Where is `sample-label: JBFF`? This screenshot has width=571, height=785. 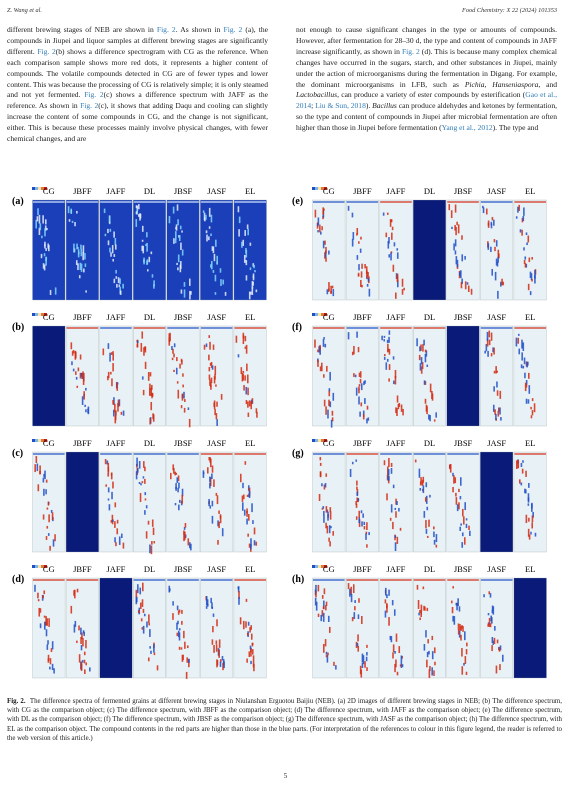
sample-label: JBFF is located at coordinates (82, 443).